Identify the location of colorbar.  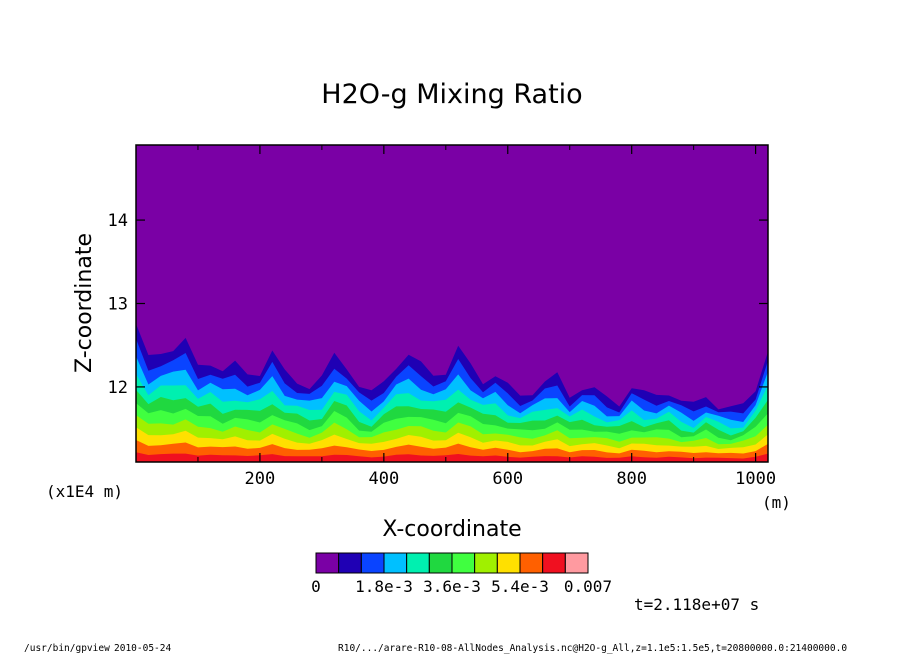
(452, 563).